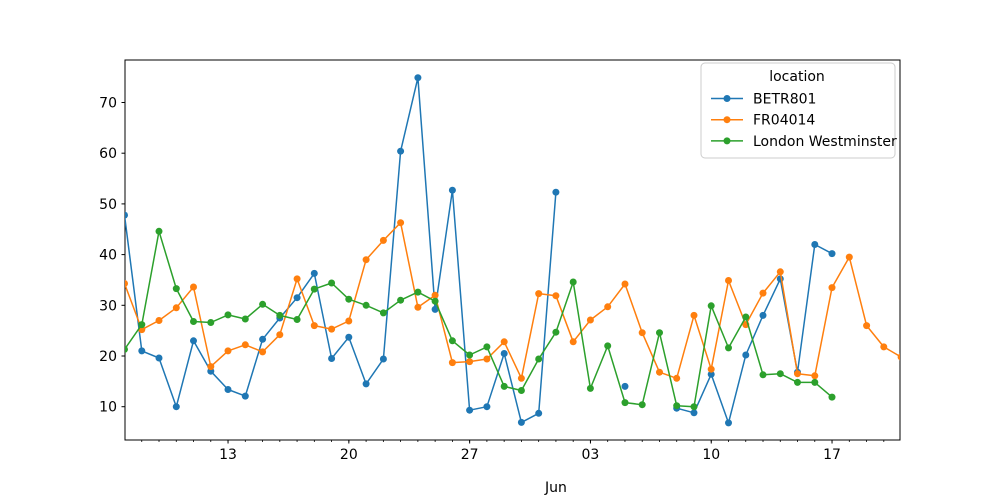 The height and width of the screenshot is (504, 1000). I want to click on legend-label: London Westminster, so click(825, 142).